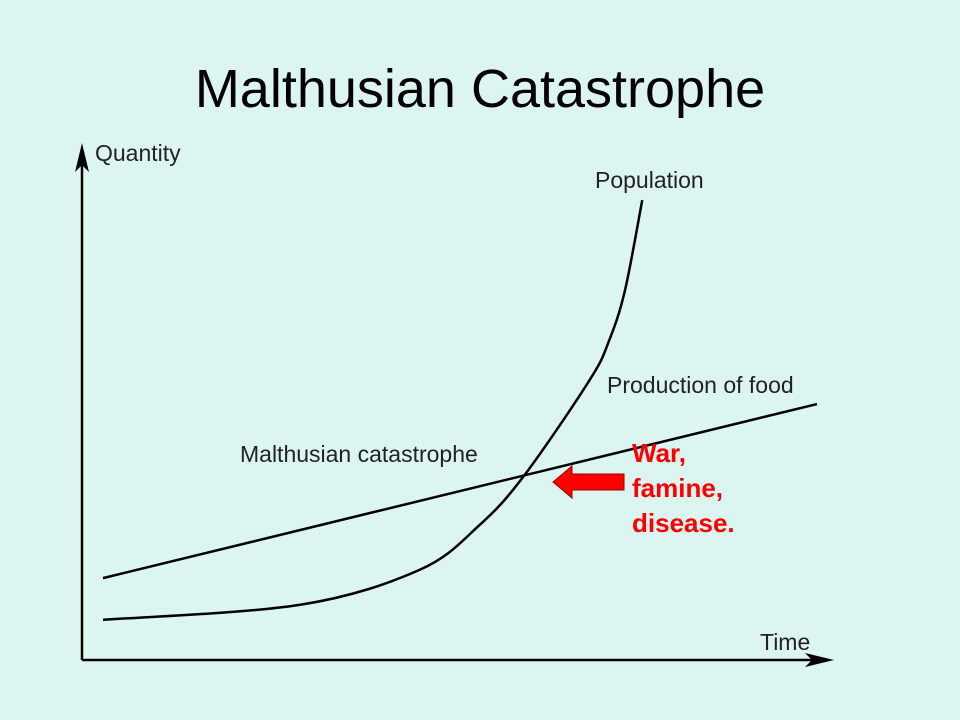 This screenshot has height=720, width=960. What do you see at coordinates (700, 385) in the screenshot?
I see `legend-food: Production of food` at bounding box center [700, 385].